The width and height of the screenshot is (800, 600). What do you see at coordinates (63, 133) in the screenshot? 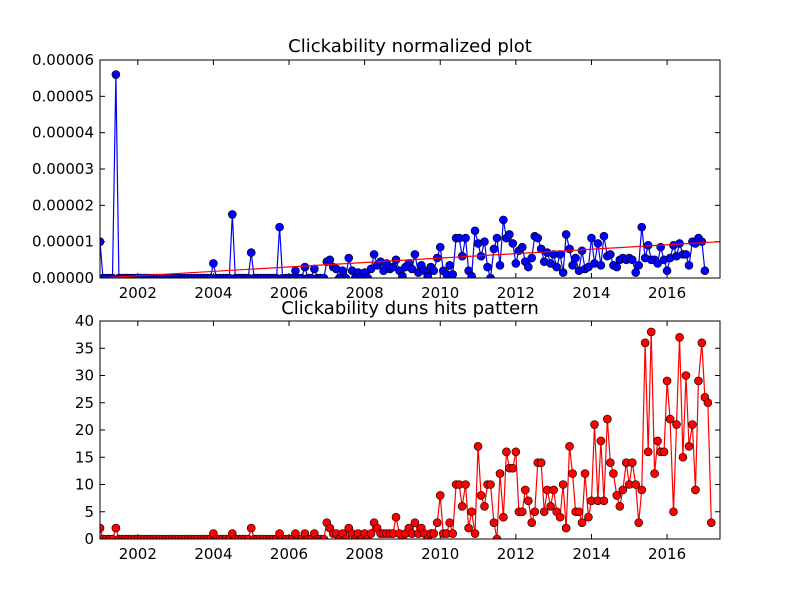
I see `normalized-ytick-label: 0.00004` at bounding box center [63, 133].